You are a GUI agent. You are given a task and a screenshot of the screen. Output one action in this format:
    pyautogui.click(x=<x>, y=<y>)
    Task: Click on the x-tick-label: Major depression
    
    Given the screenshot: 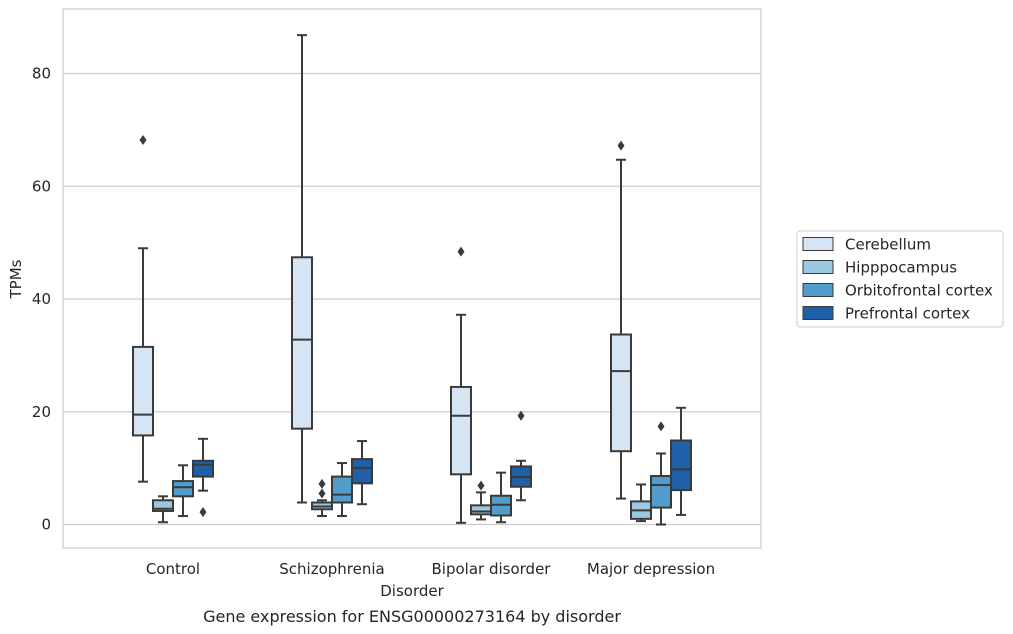 What is the action you would take?
    pyautogui.click(x=651, y=569)
    